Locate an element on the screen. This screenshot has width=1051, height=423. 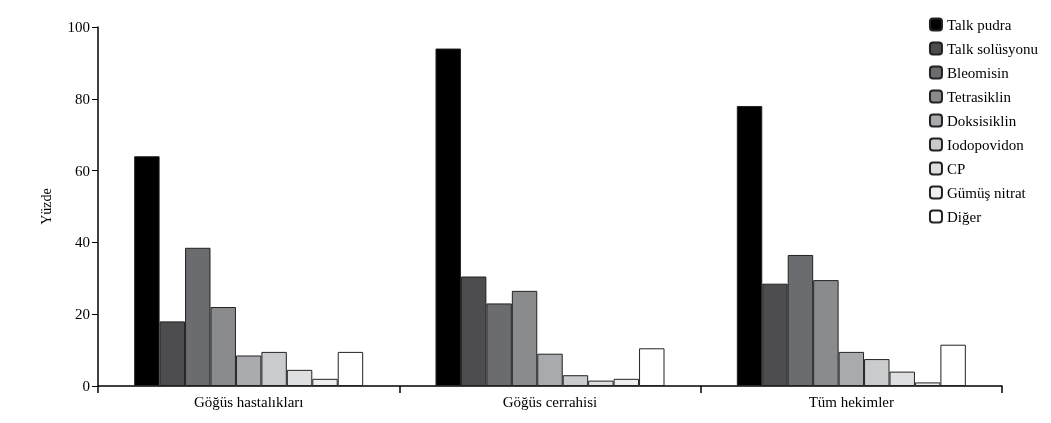
legend-label: Talk pudra is located at coordinates (979, 24).